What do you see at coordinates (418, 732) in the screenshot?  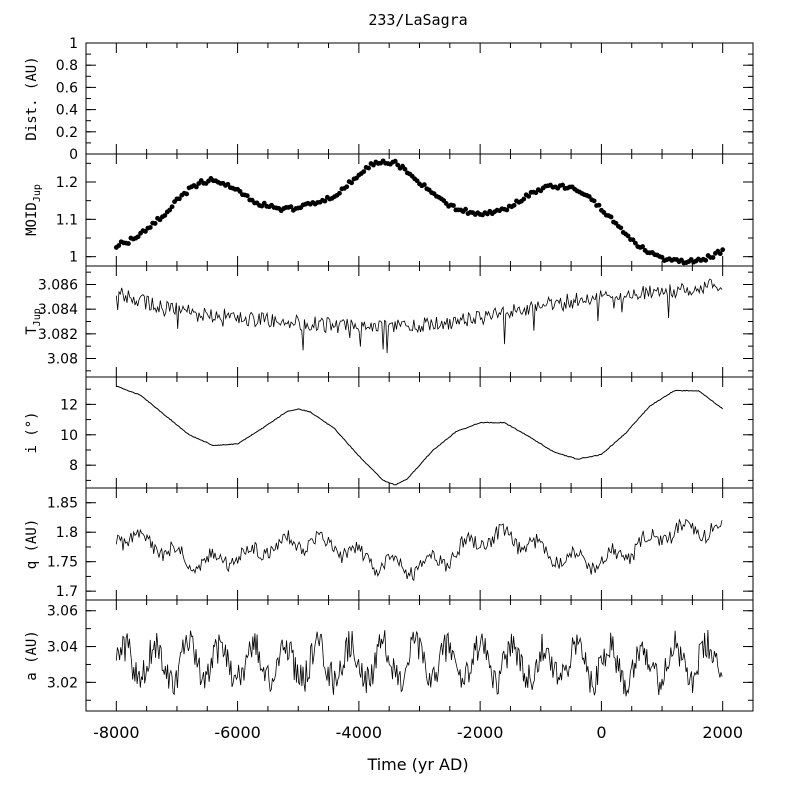 I see `x-axis: -8000 -6000 -4000 -2000 0 2000` at bounding box center [418, 732].